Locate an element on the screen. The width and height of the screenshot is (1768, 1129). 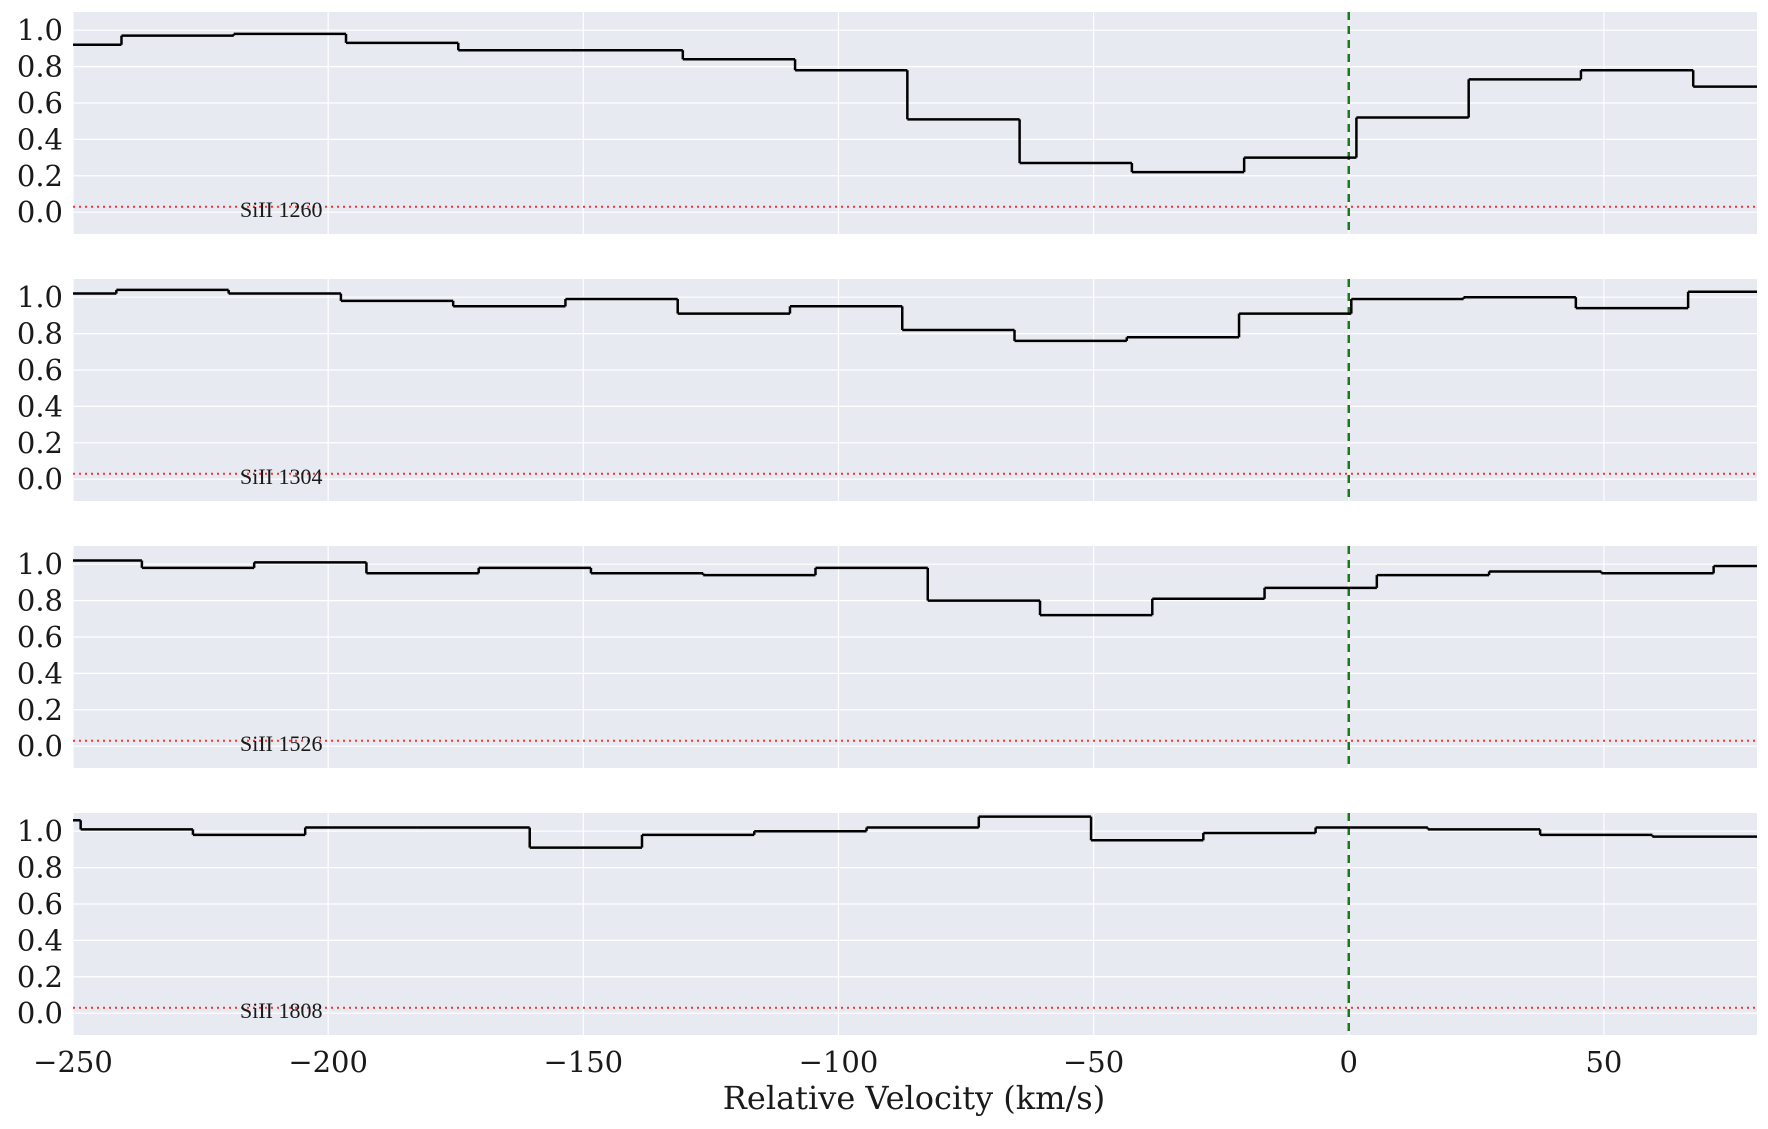
x-axis-label: Relative Velocity (km/s) is located at coordinates (914, 1098).